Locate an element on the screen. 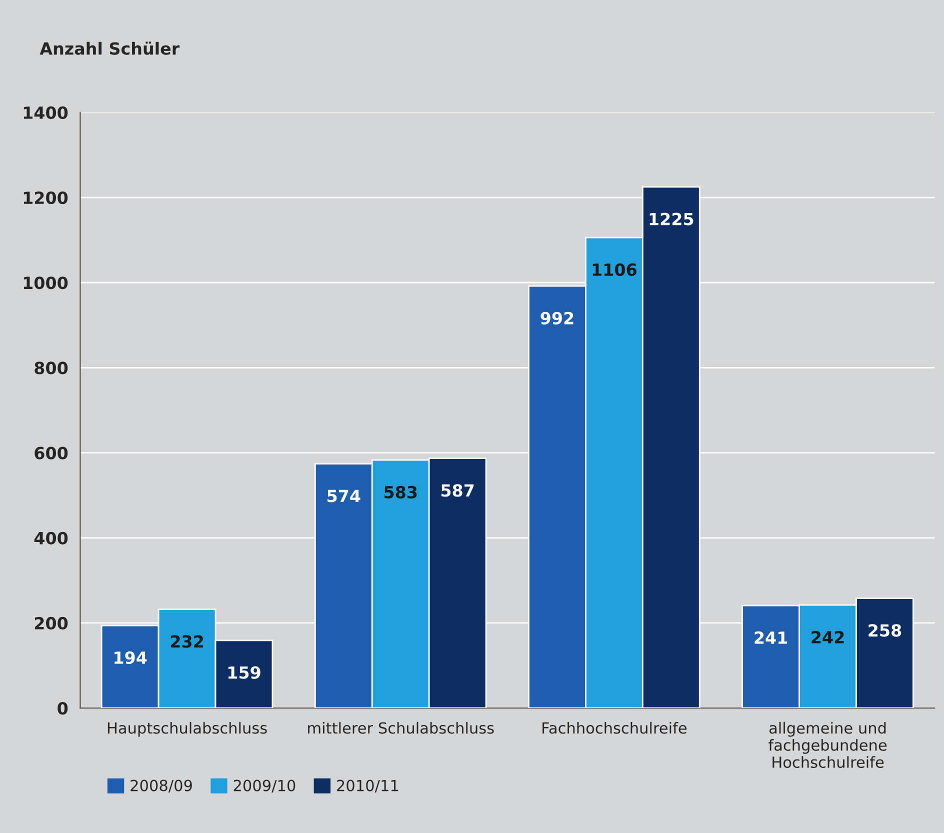 The image size is (944, 833). data-label: 241 is located at coordinates (771, 637).